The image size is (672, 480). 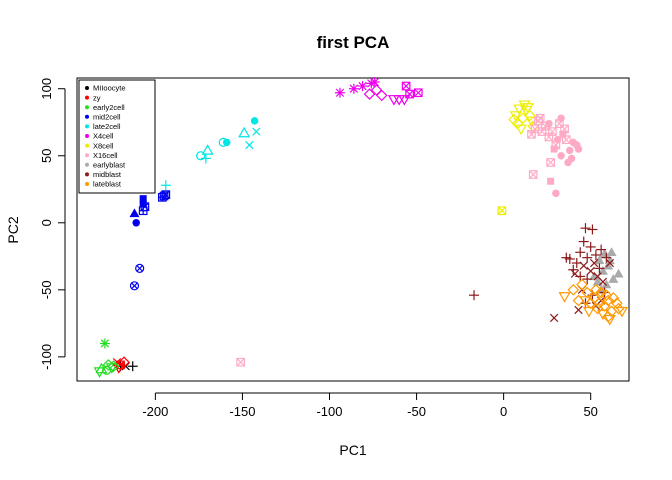 What do you see at coordinates (109, 165) in the screenshot?
I see `legend-label: earlyblast` at bounding box center [109, 165].